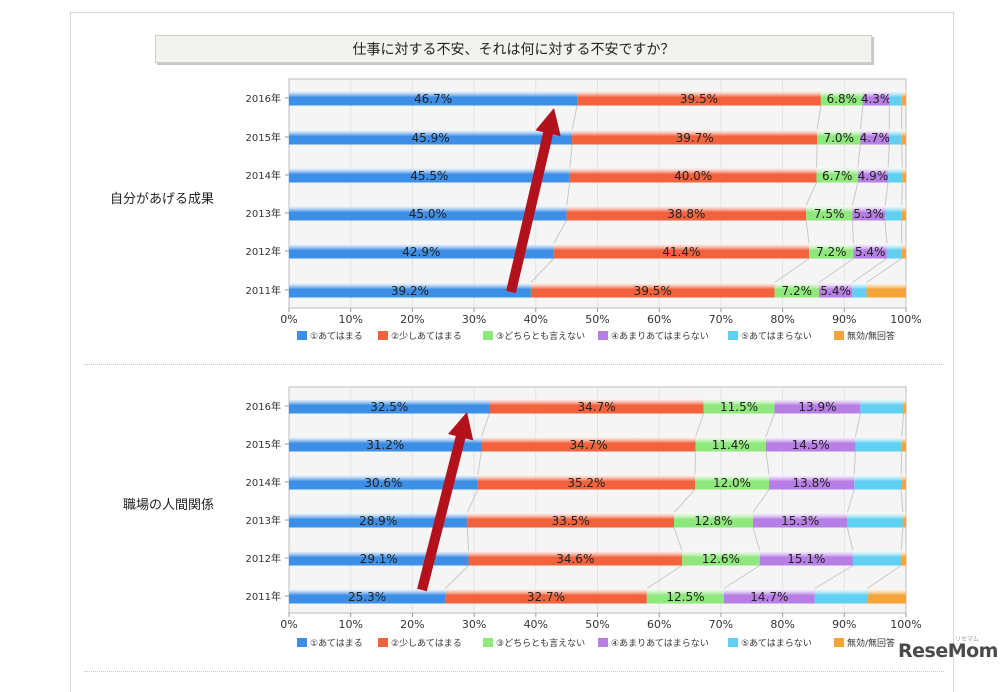  I want to click on data-label: 13.9%, so click(817, 407).